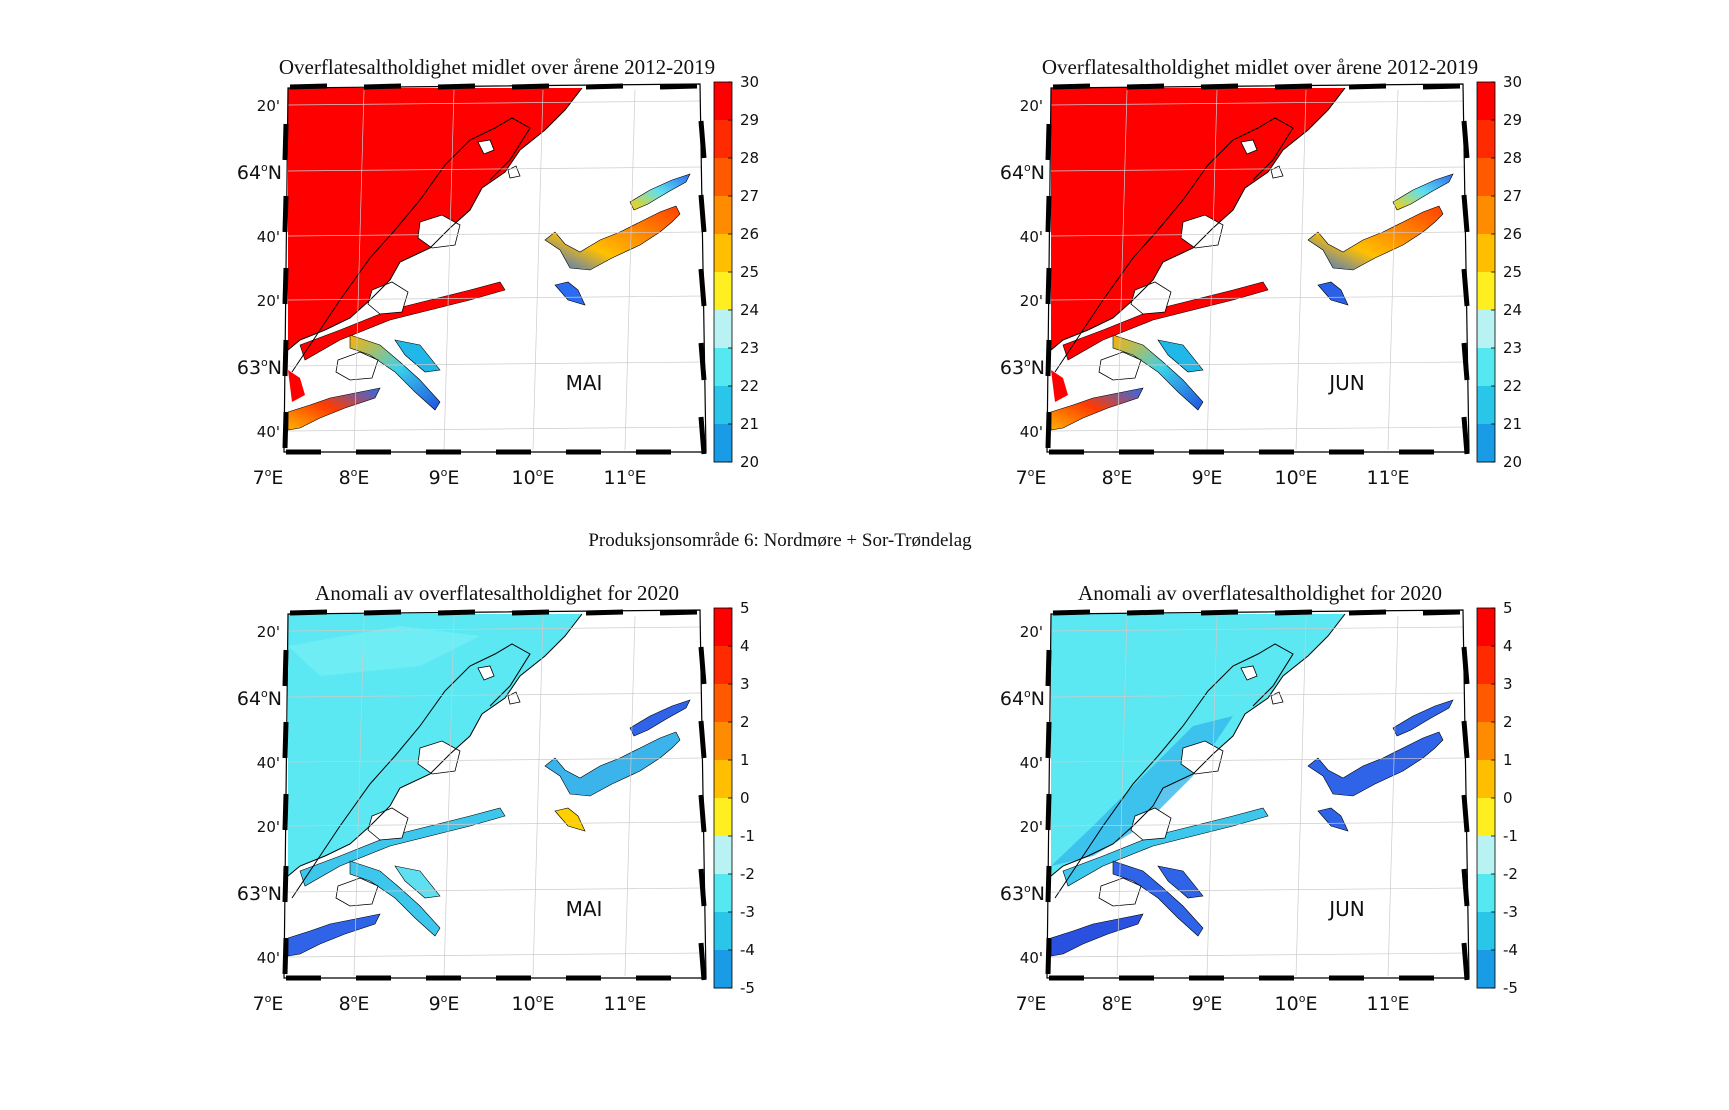 Image resolution: width=1729 pixels, height=1110 pixels. What do you see at coordinates (749, 424) in the screenshot?
I see `colorbar-tick-label: 21` at bounding box center [749, 424].